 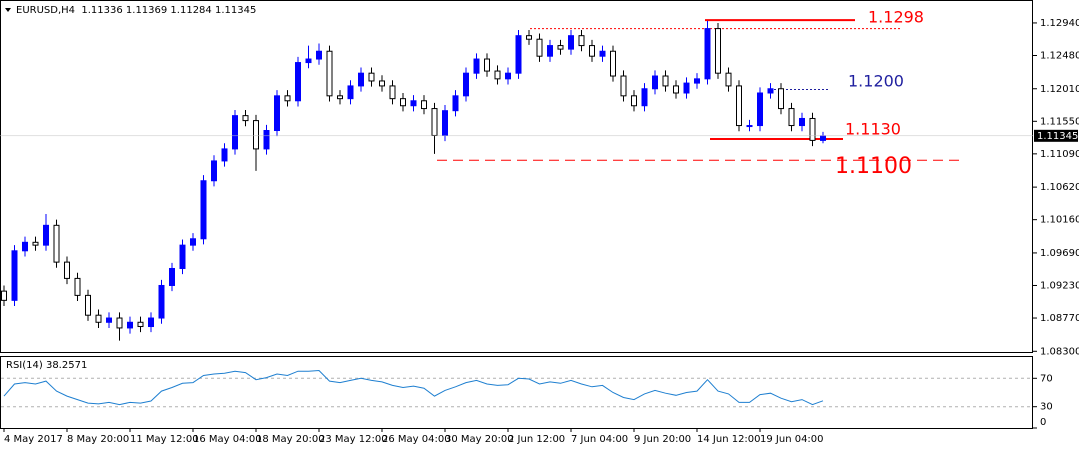 What do you see at coordinates (413, 387) in the screenshot?
I see `rsi-line` at bounding box center [413, 387].